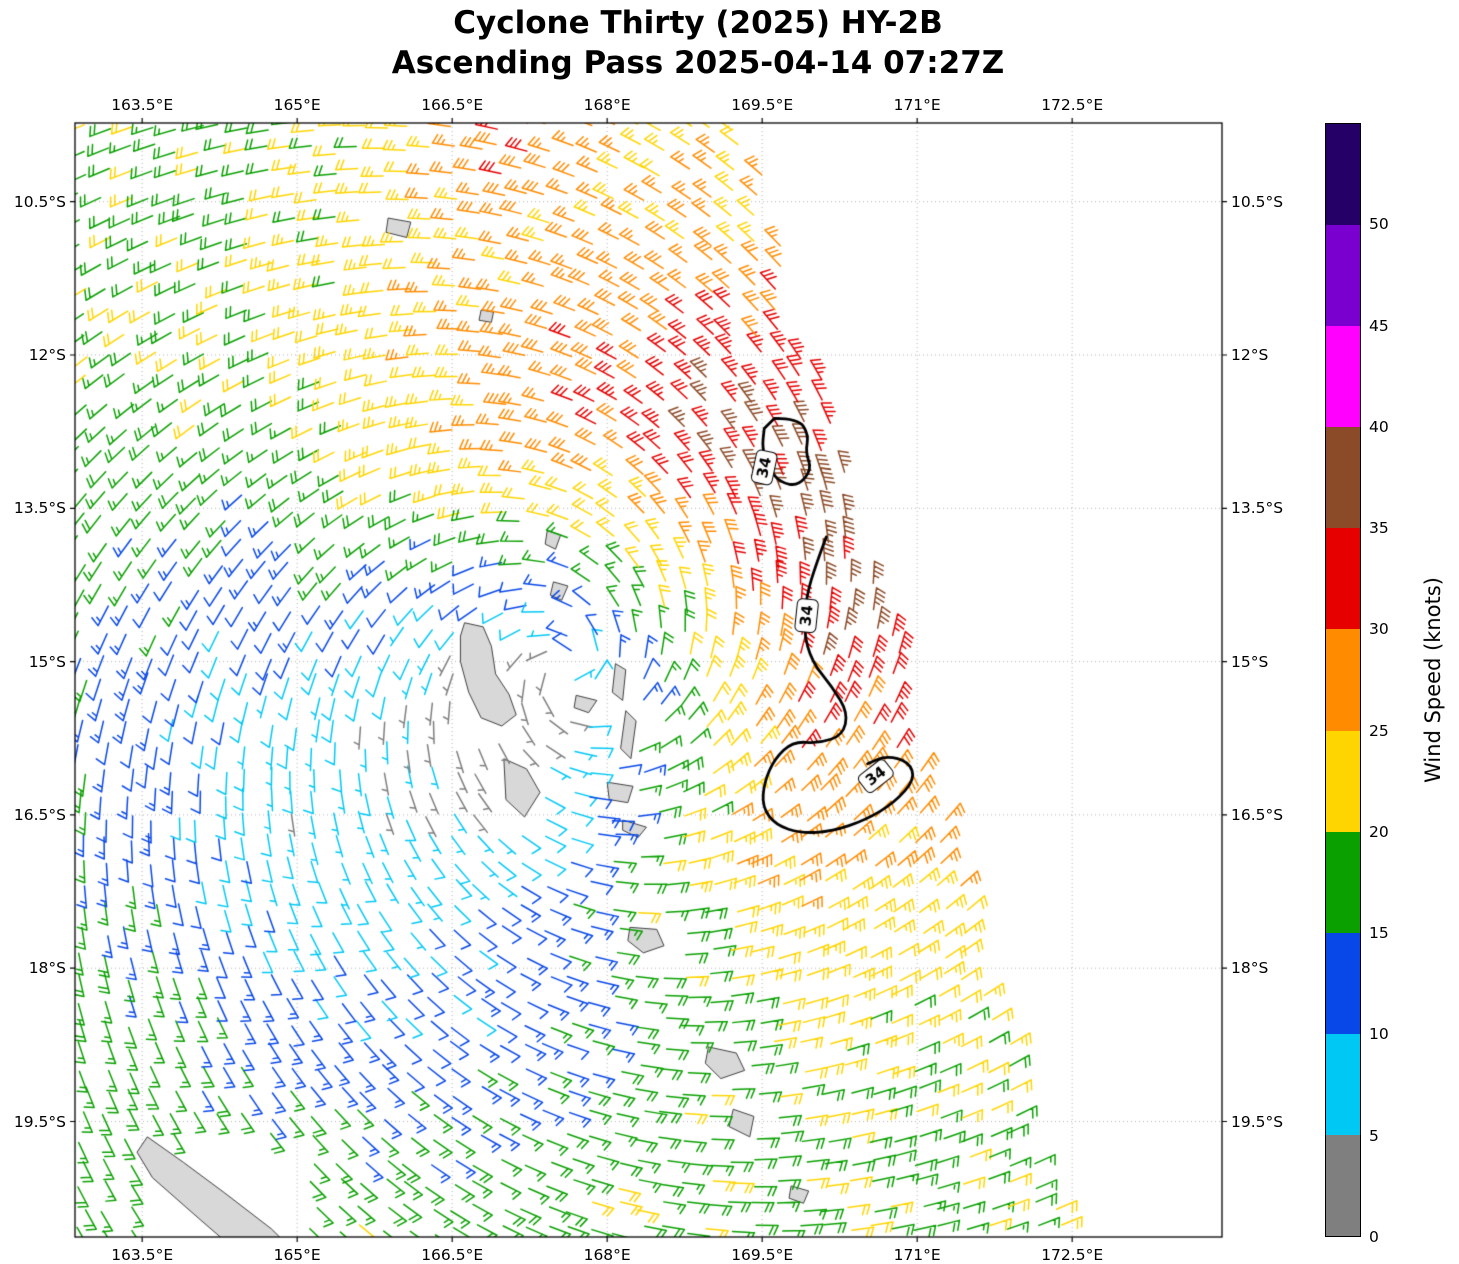 This screenshot has width=1459, height=1264. Describe the element at coordinates (1257, 201) in the screenshot. I see `y-axis-tick-right: 10.5°S` at that location.